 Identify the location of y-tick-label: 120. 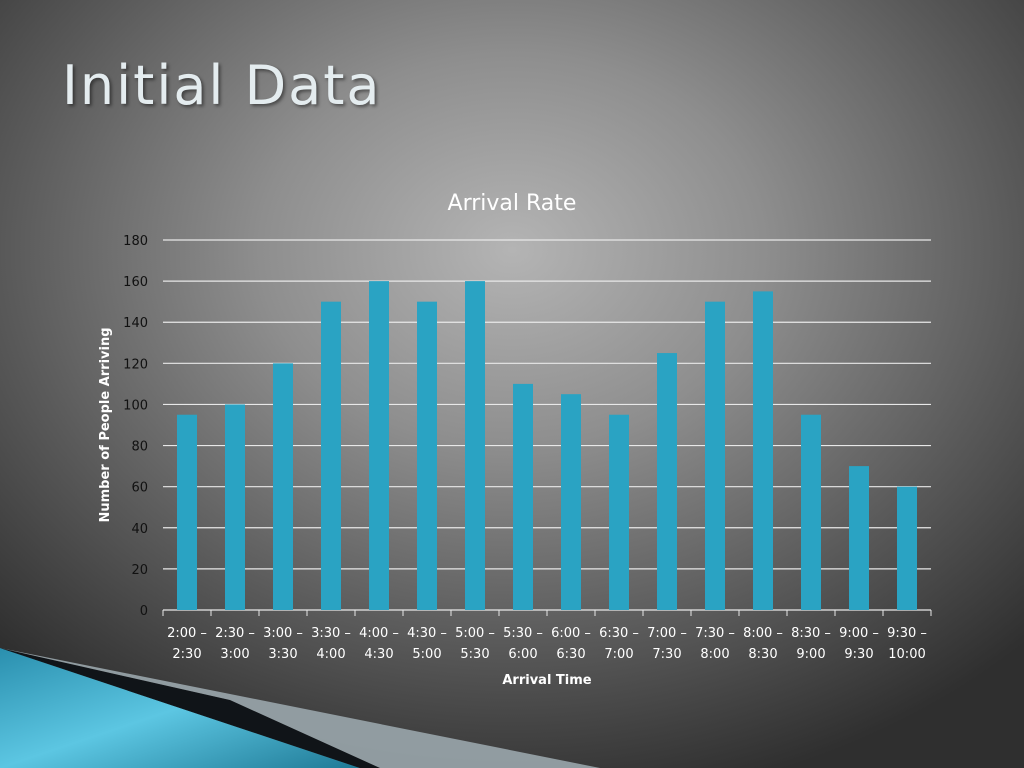
(135, 364).